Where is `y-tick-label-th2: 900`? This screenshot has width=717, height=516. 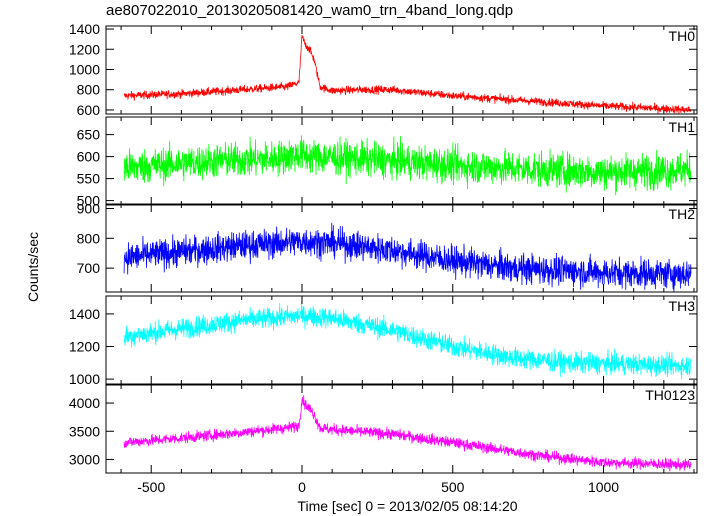 y-tick-label-th2: 900 is located at coordinates (89, 208).